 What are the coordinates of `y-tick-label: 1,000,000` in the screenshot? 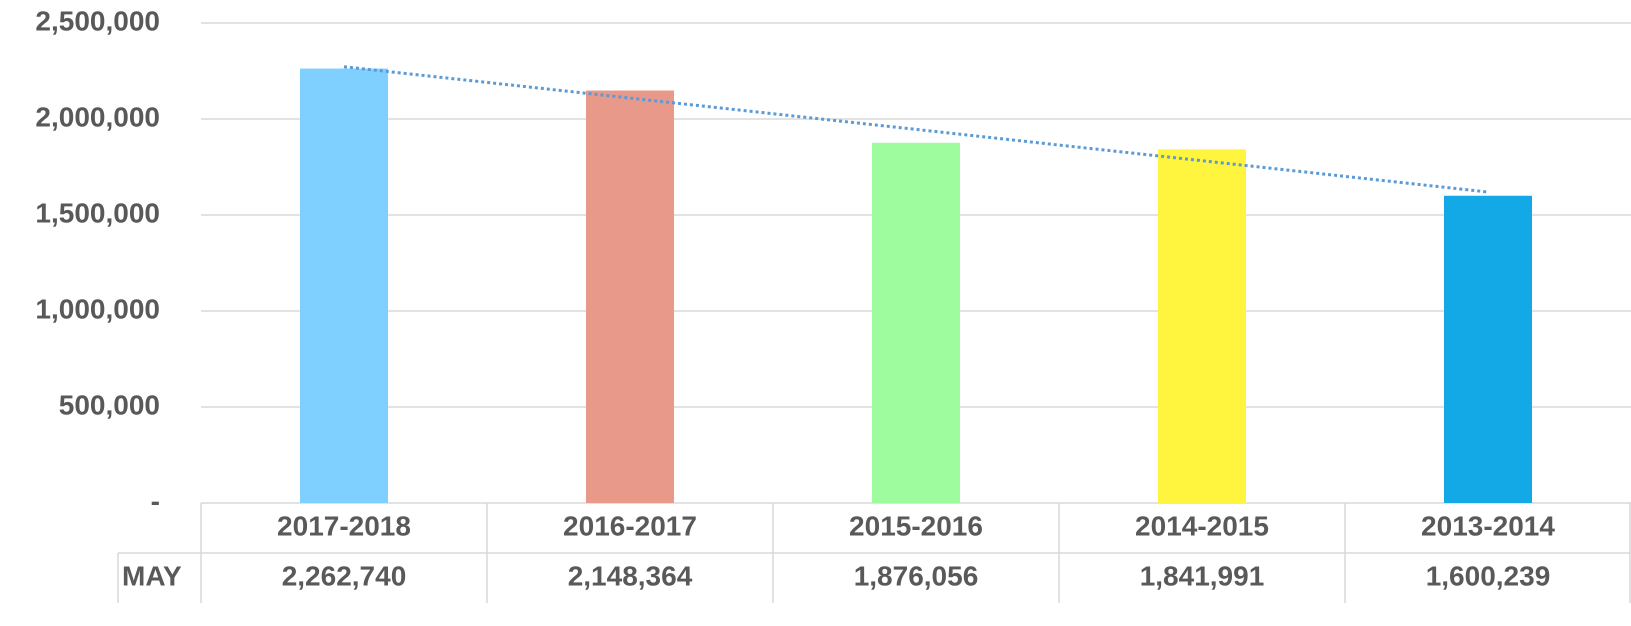 It's located at (97, 308).